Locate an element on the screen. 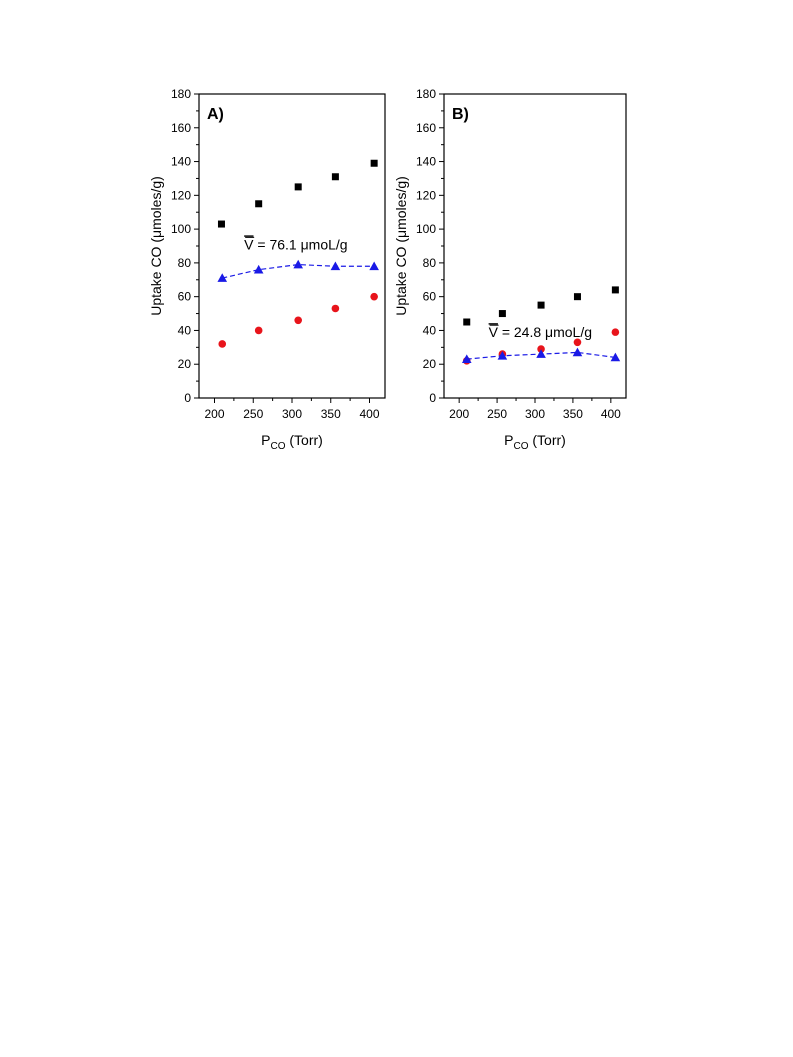  panel-label: B) is located at coordinates (460, 114).